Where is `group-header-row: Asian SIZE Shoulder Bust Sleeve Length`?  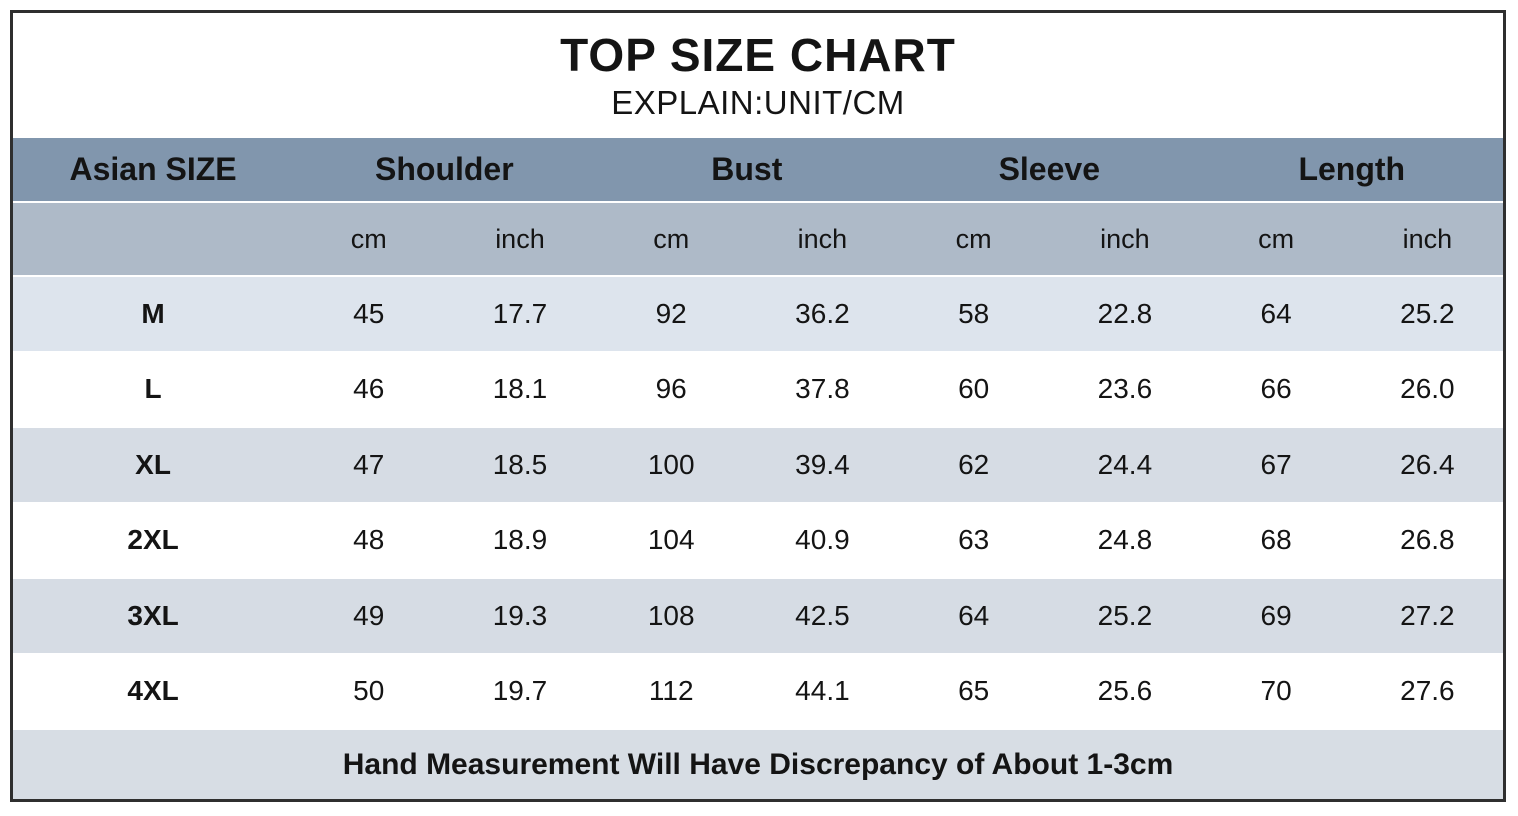
group-header-row: Asian SIZE Shoulder Bust Sleeve Length is located at coordinates (758, 170).